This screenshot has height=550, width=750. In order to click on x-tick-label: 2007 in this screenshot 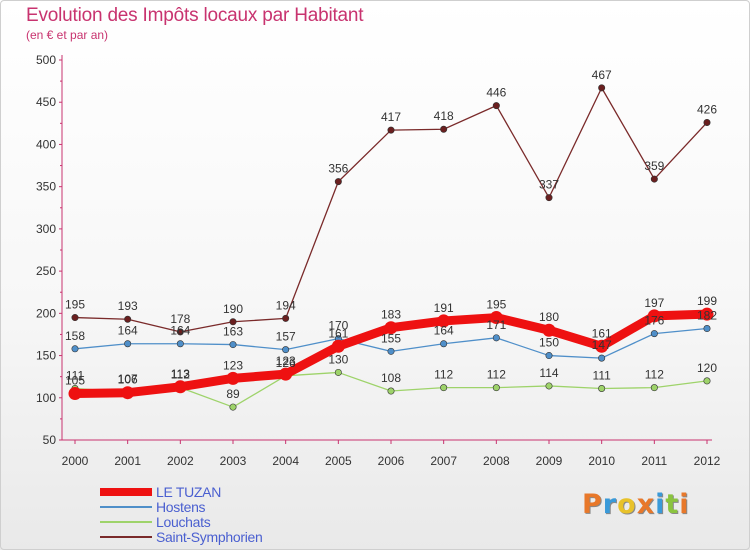, I will do `click(443, 461)`.